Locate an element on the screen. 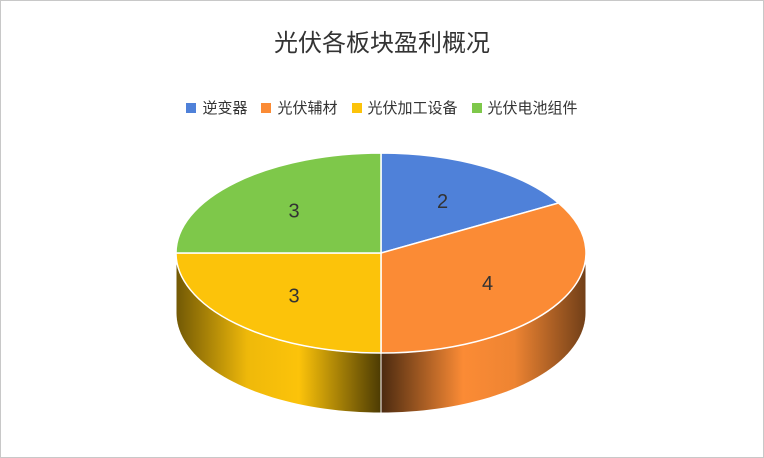  legend: 逆变器 光伏辅材 光伏加工设备 光伏电池组件 is located at coordinates (382, 107).